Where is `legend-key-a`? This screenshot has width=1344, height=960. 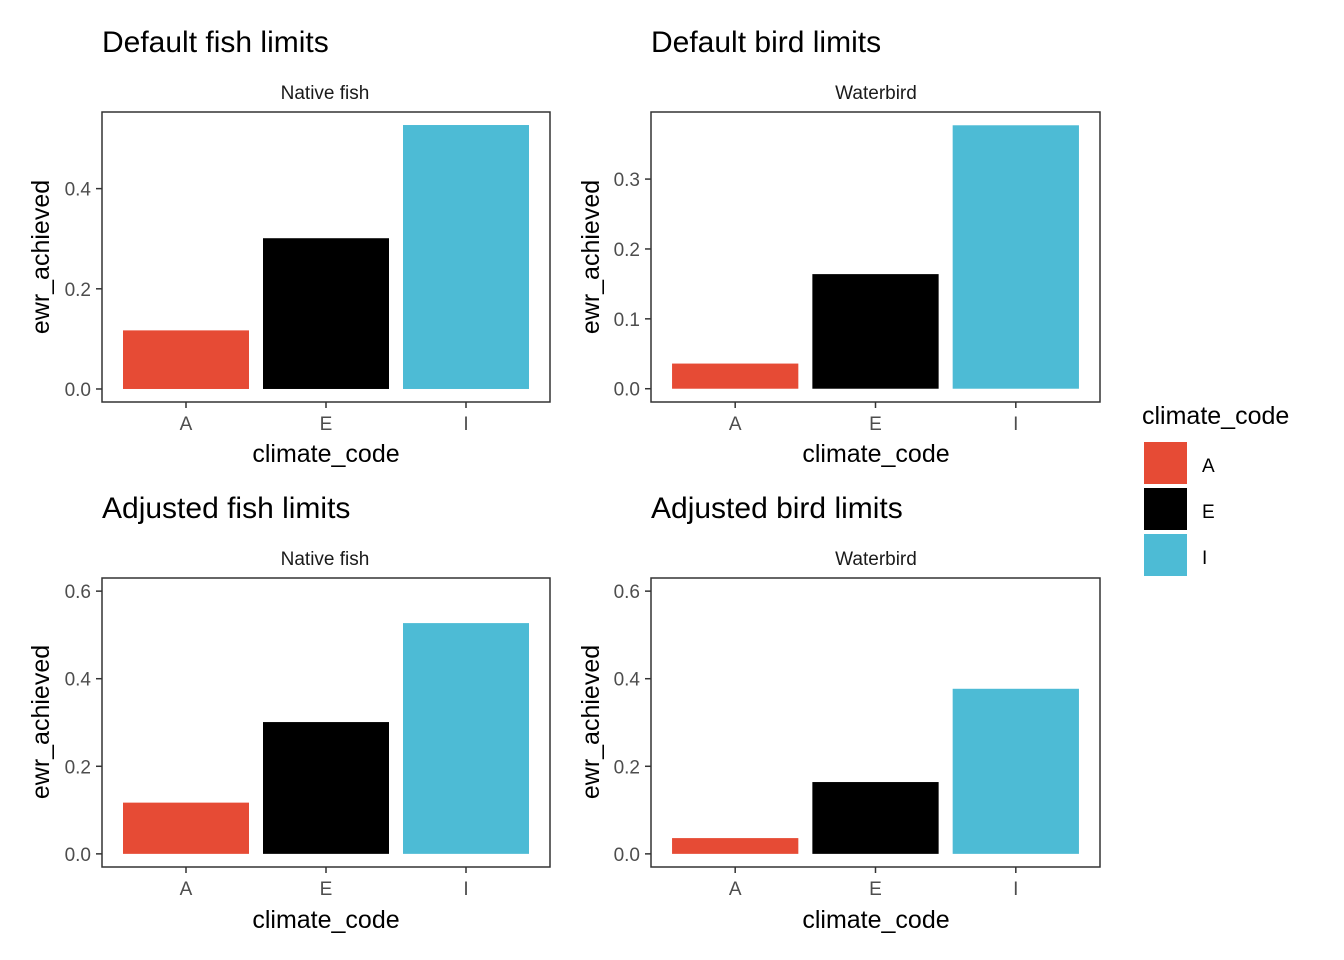
legend-key-a is located at coordinates (1165, 463).